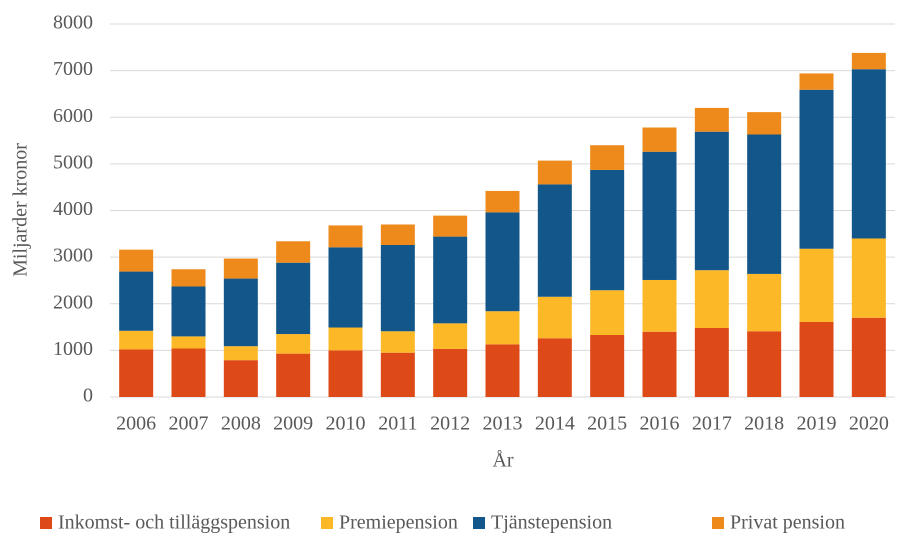 Image resolution: width=901 pixels, height=540 pixels. Describe the element at coordinates (73, 209) in the screenshot. I see `y-tick-label: 4000` at that location.